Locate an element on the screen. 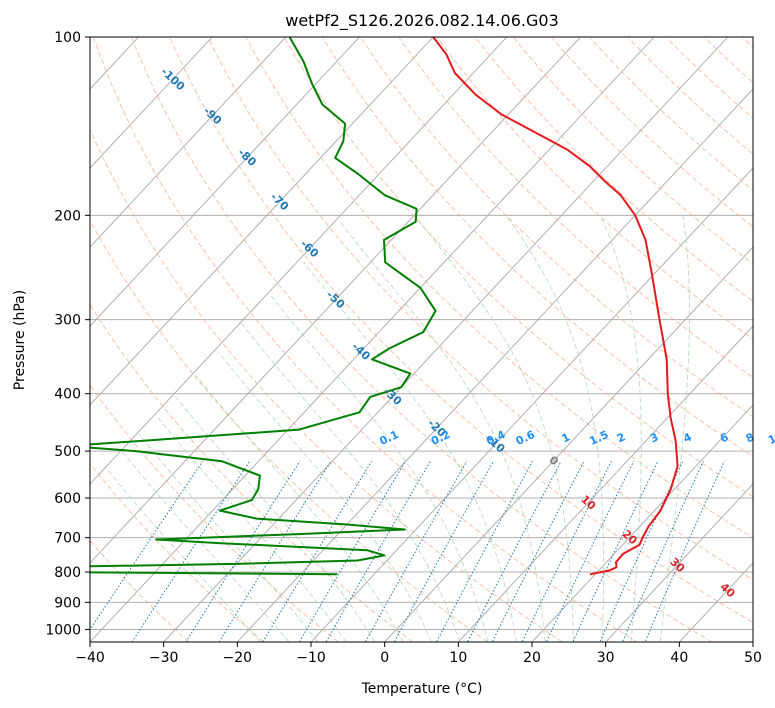  y-tick-label: 200 is located at coordinates (67, 216).